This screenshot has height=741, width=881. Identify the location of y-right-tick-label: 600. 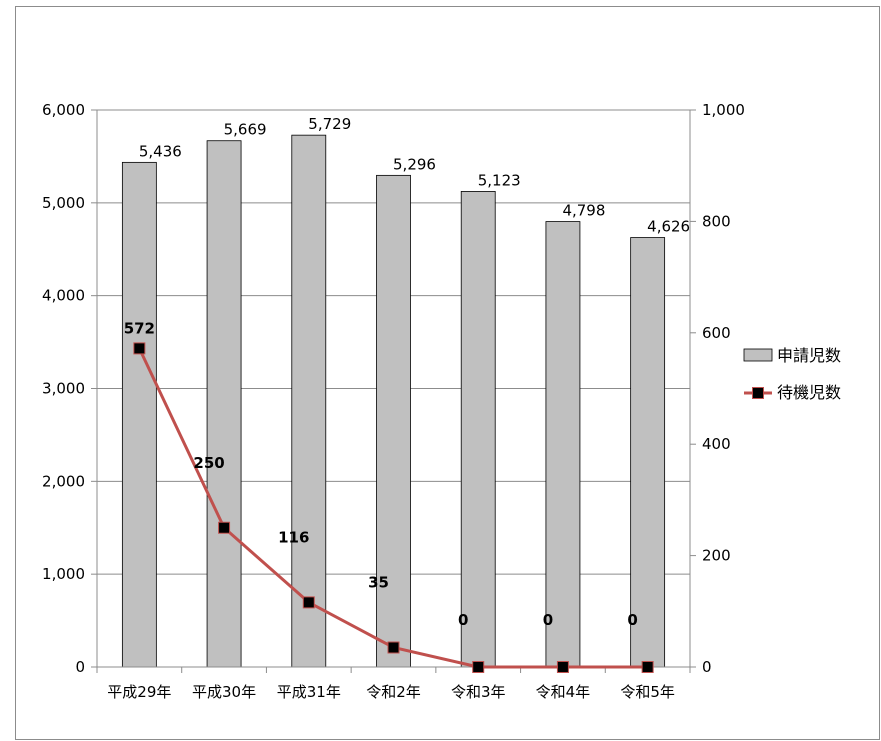
(716, 333).